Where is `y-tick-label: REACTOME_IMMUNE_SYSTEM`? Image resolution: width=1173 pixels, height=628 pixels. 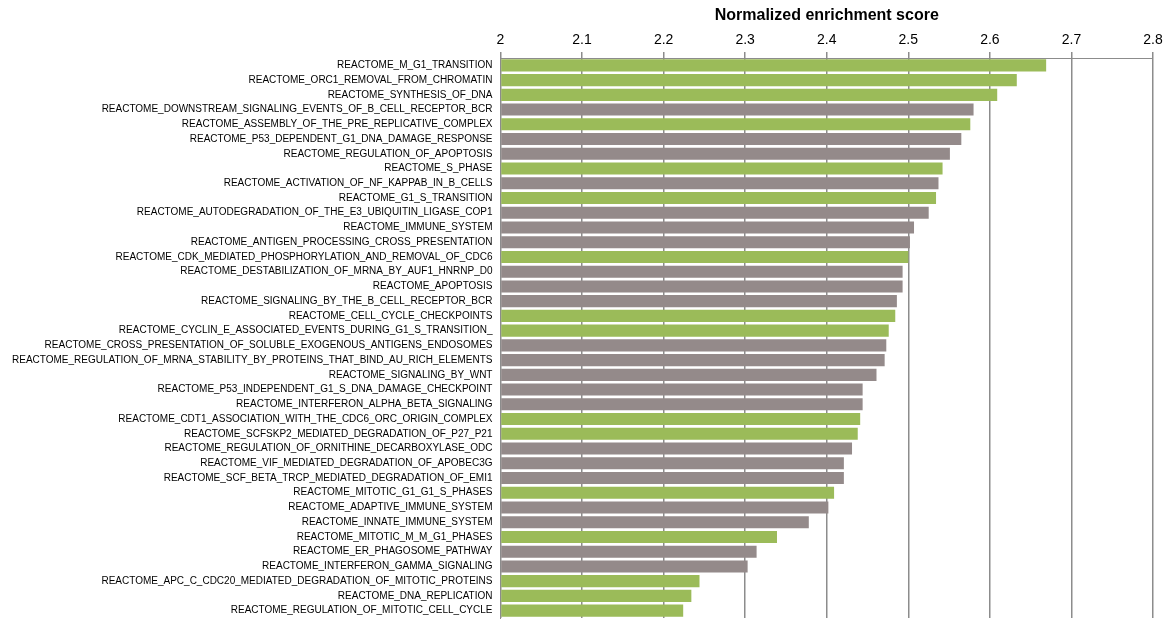
y-tick-label: REACTOME_IMMUNE_SYSTEM is located at coordinates (418, 227).